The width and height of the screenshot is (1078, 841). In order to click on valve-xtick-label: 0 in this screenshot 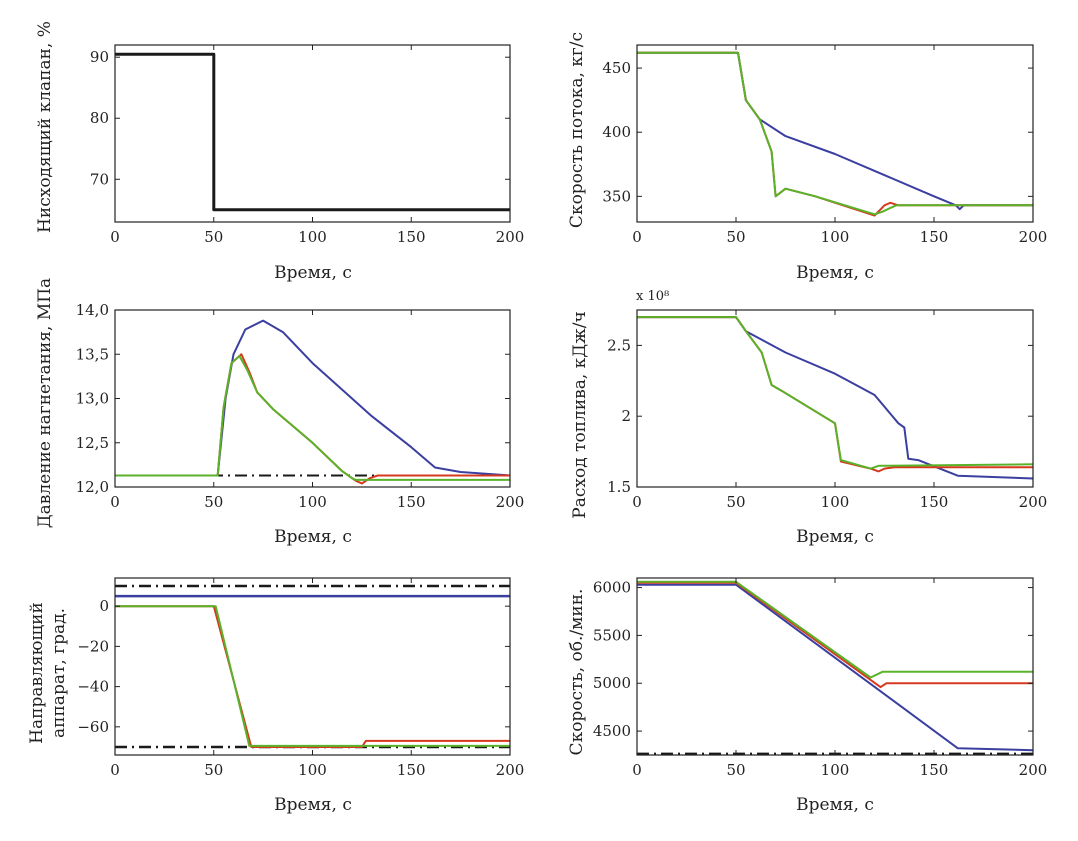, I will do `click(115, 237)`.